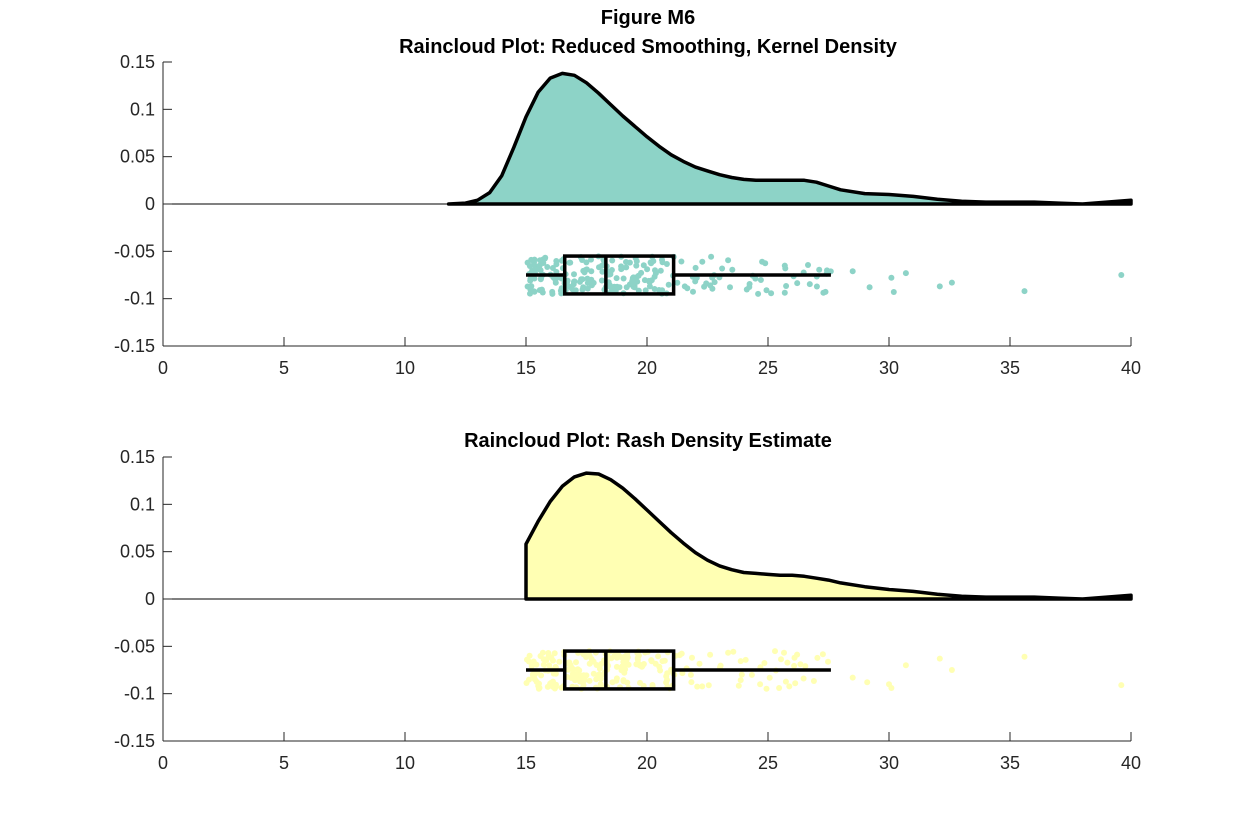 This screenshot has width=1250, height=833. I want to click on box-iqr, so click(619, 670).